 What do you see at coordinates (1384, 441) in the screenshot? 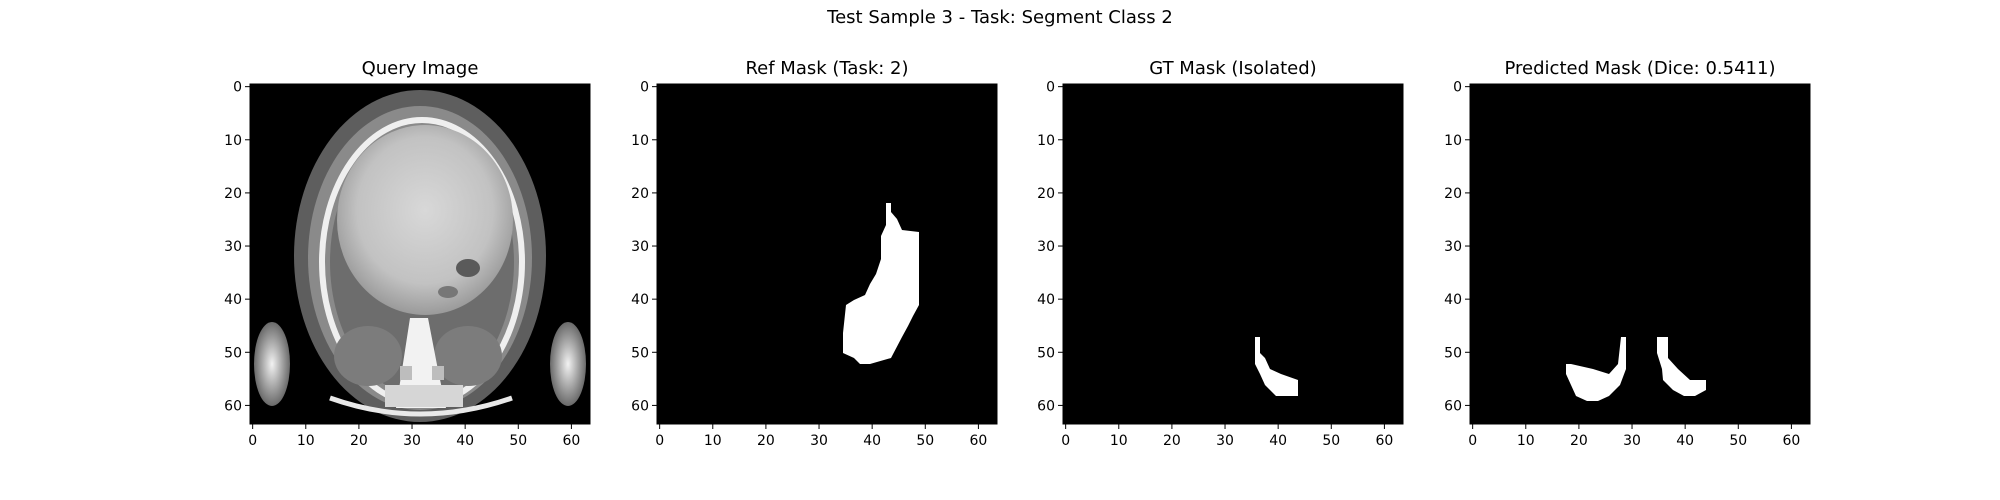
I see `gt-mask-xtick-label: 60` at bounding box center [1384, 441].